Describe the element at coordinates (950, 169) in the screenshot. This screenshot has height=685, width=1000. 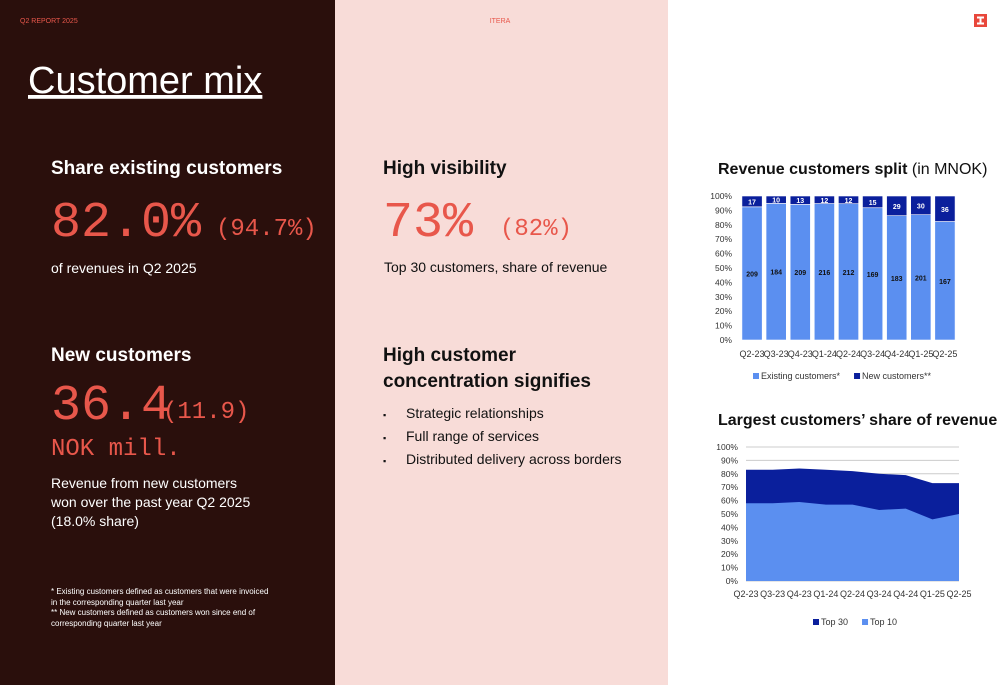
I see `chart-title-note: (in MNOK)` at that location.